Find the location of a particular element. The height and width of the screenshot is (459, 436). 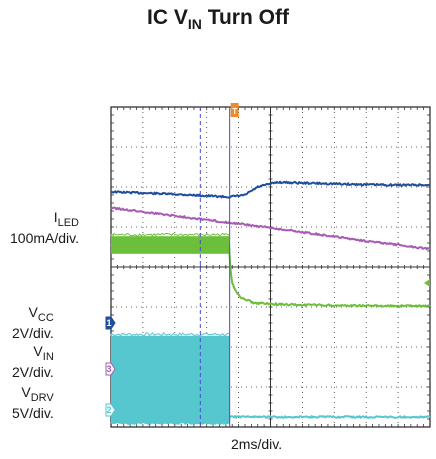

channel-marker-label: 1 is located at coordinates (108, 323).